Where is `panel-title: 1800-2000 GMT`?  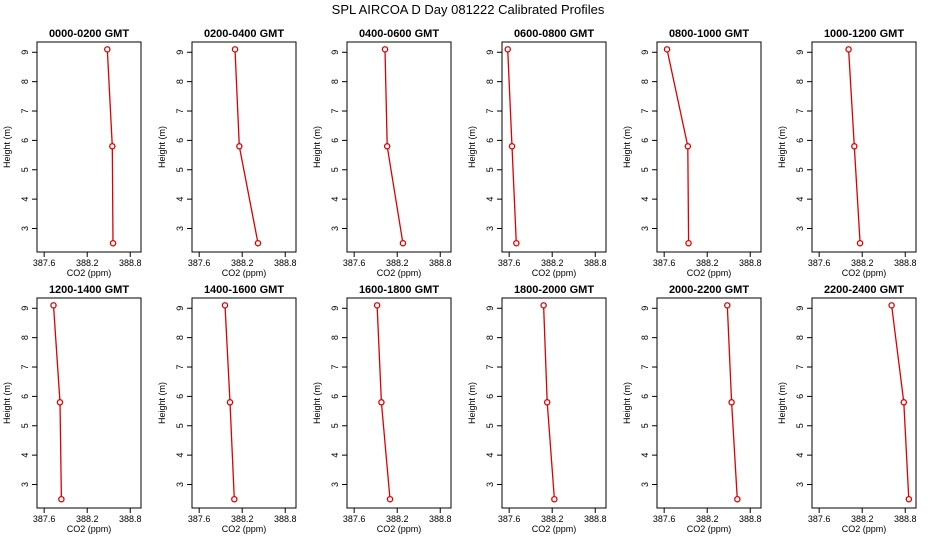
panel-title: 1800-2000 GMT is located at coordinates (554, 290).